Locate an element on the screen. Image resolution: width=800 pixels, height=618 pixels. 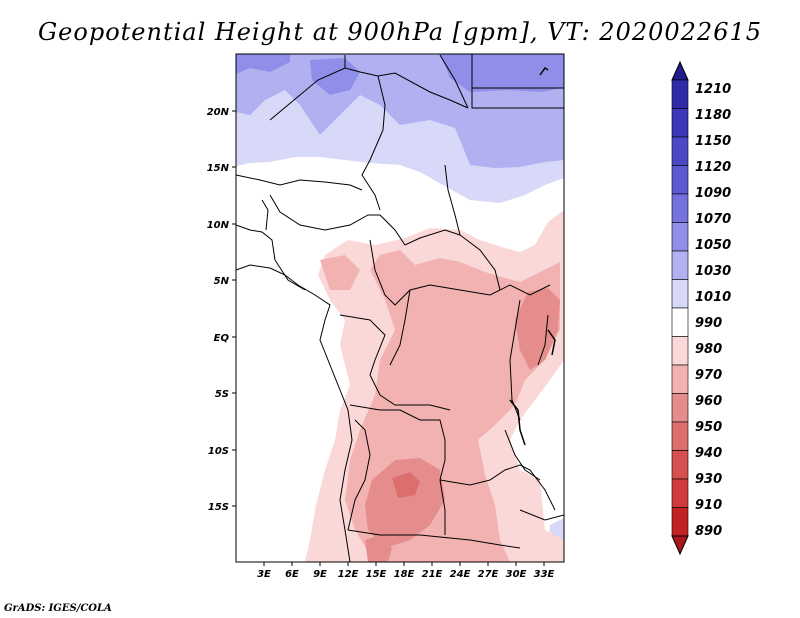
y-tick: 10S is located at coordinates (222, 451).